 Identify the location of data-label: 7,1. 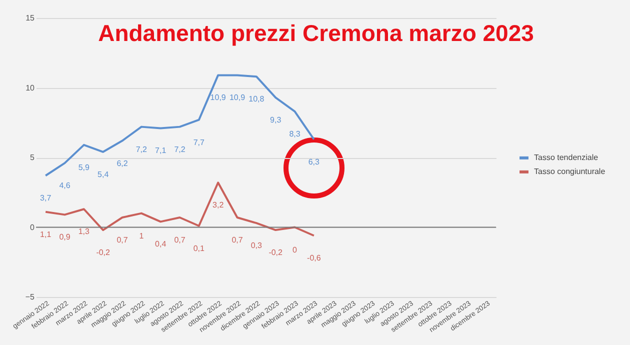
(161, 151).